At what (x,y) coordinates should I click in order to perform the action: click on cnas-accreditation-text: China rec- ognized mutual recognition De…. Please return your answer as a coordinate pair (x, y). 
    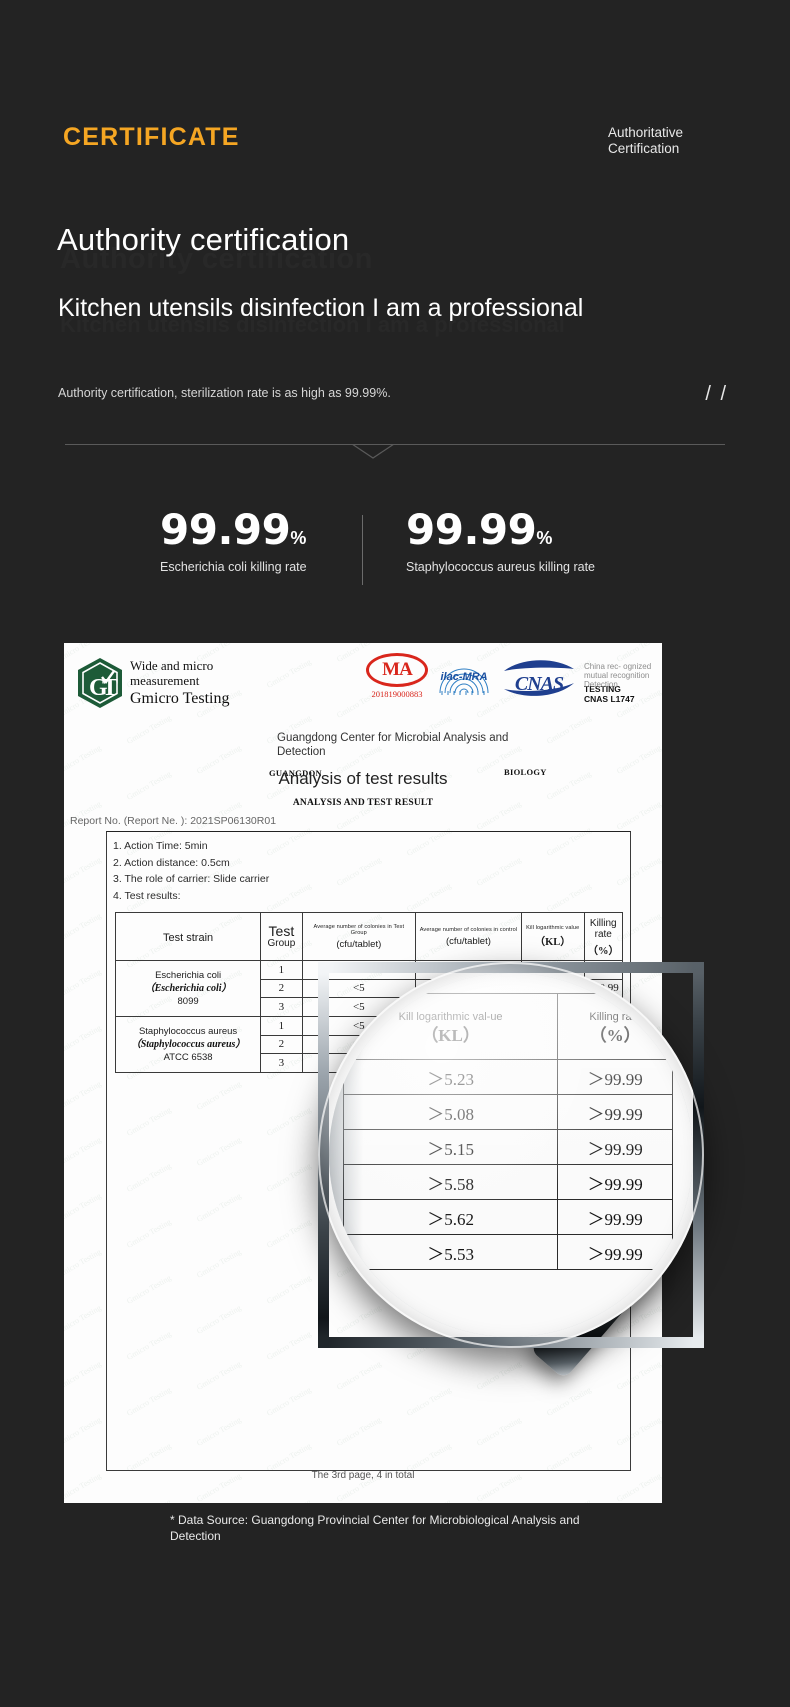
    Looking at the image, I should click on (620, 678).